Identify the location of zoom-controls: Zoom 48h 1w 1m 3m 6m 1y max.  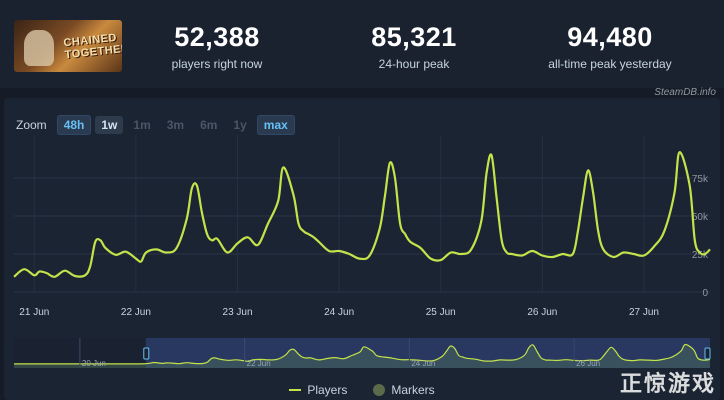
(155, 125).